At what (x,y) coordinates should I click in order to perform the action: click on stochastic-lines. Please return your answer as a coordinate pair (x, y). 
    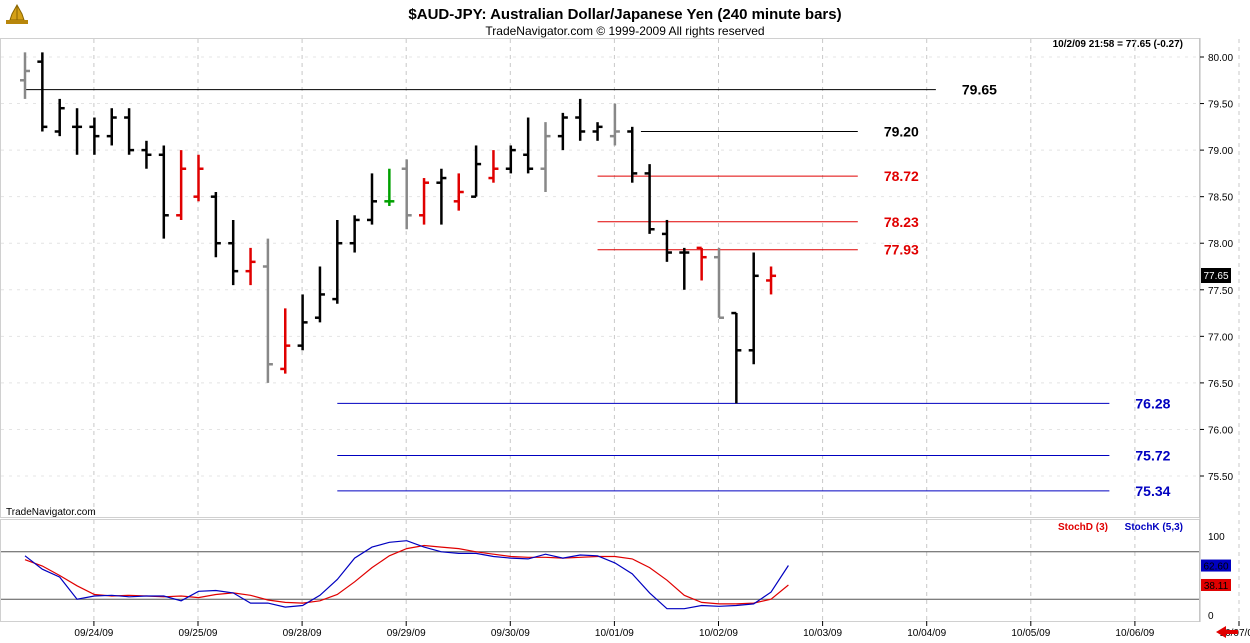
    Looking at the image, I should click on (600, 575).